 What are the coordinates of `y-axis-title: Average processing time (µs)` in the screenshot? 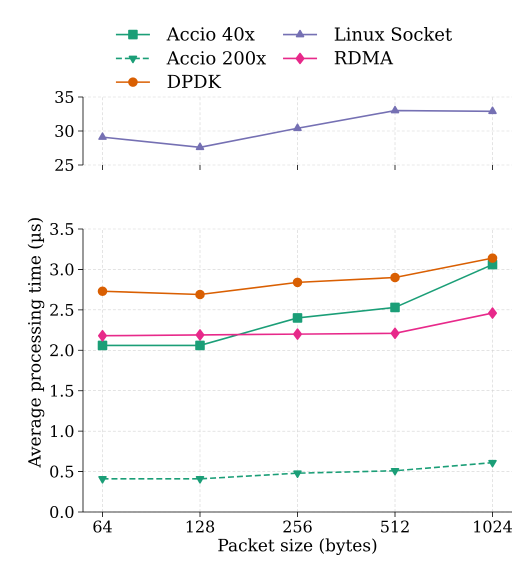 It's located at (36, 343).